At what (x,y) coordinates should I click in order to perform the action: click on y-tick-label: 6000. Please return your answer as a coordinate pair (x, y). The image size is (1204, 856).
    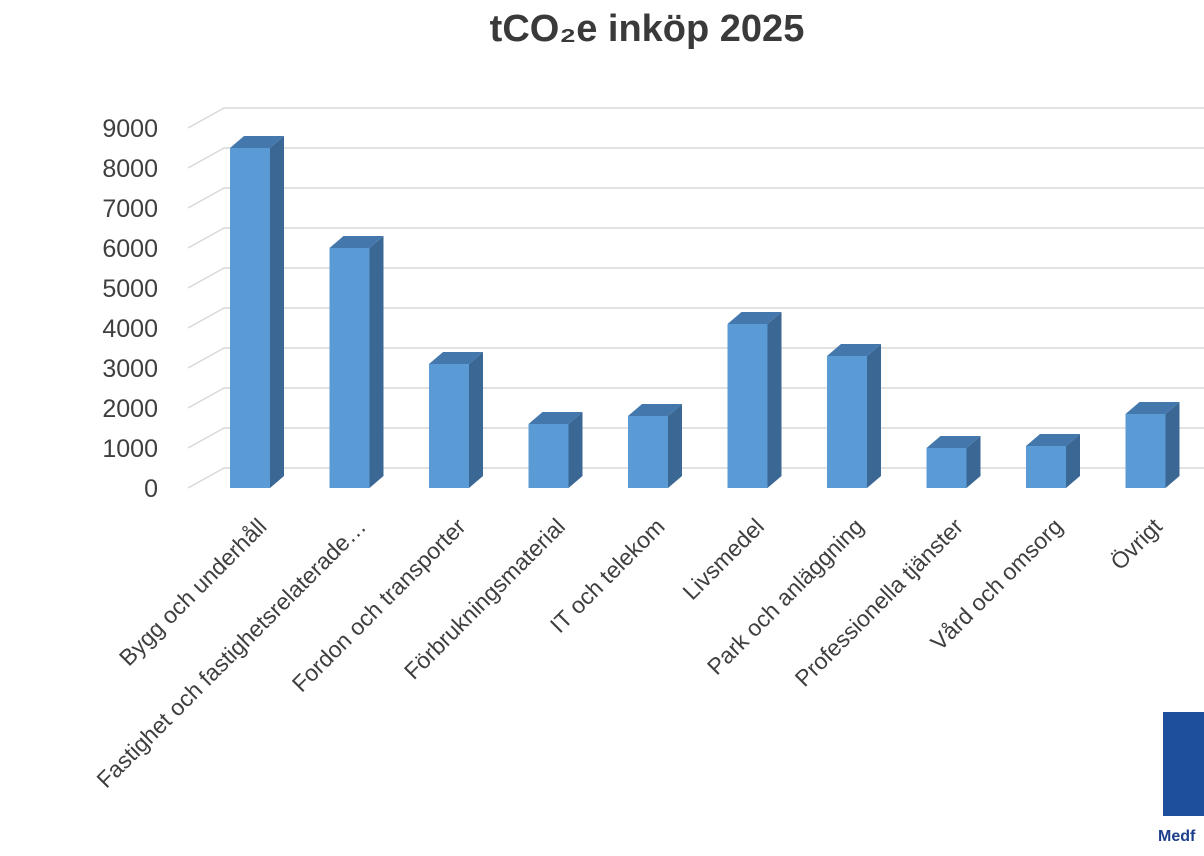
    Looking at the image, I should click on (130, 249).